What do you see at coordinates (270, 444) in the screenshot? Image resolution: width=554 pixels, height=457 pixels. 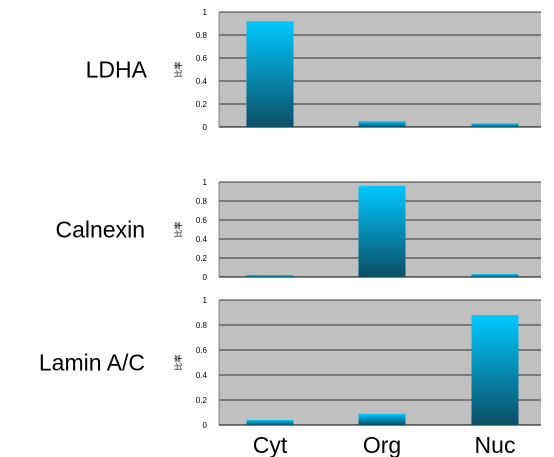 I see `x-tick-label: Cyt` at bounding box center [270, 444].